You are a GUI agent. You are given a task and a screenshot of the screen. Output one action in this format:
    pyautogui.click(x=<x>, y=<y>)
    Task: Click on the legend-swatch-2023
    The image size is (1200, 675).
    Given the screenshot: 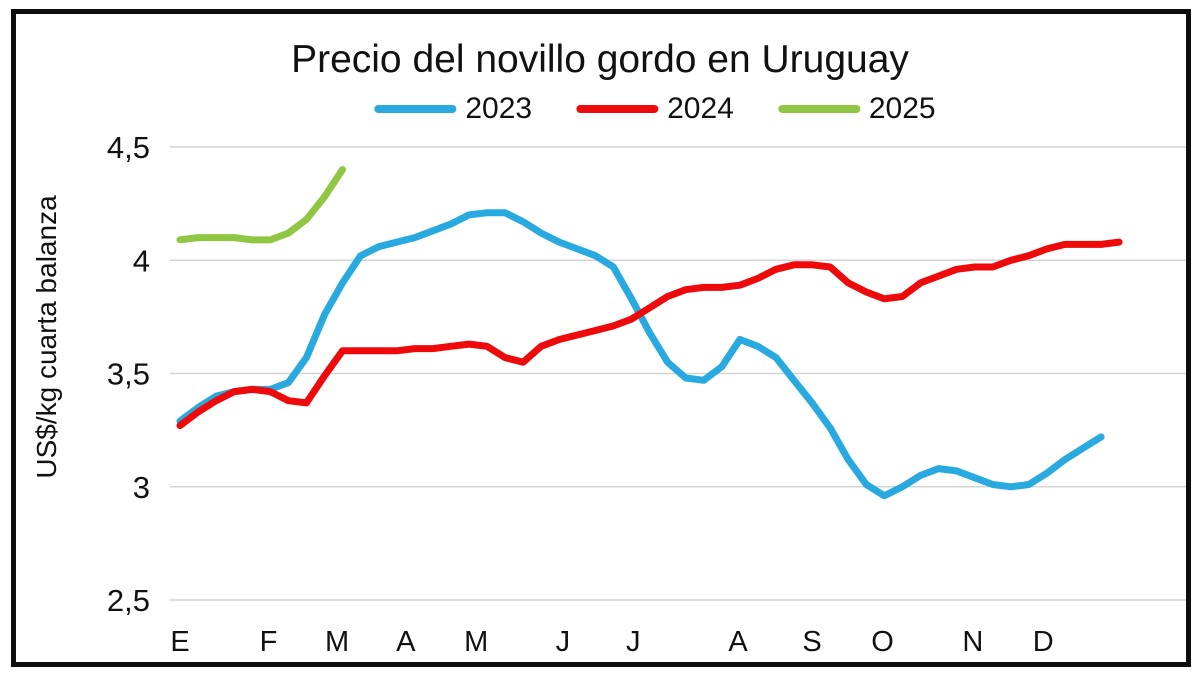 What is the action you would take?
    pyautogui.click(x=415, y=109)
    